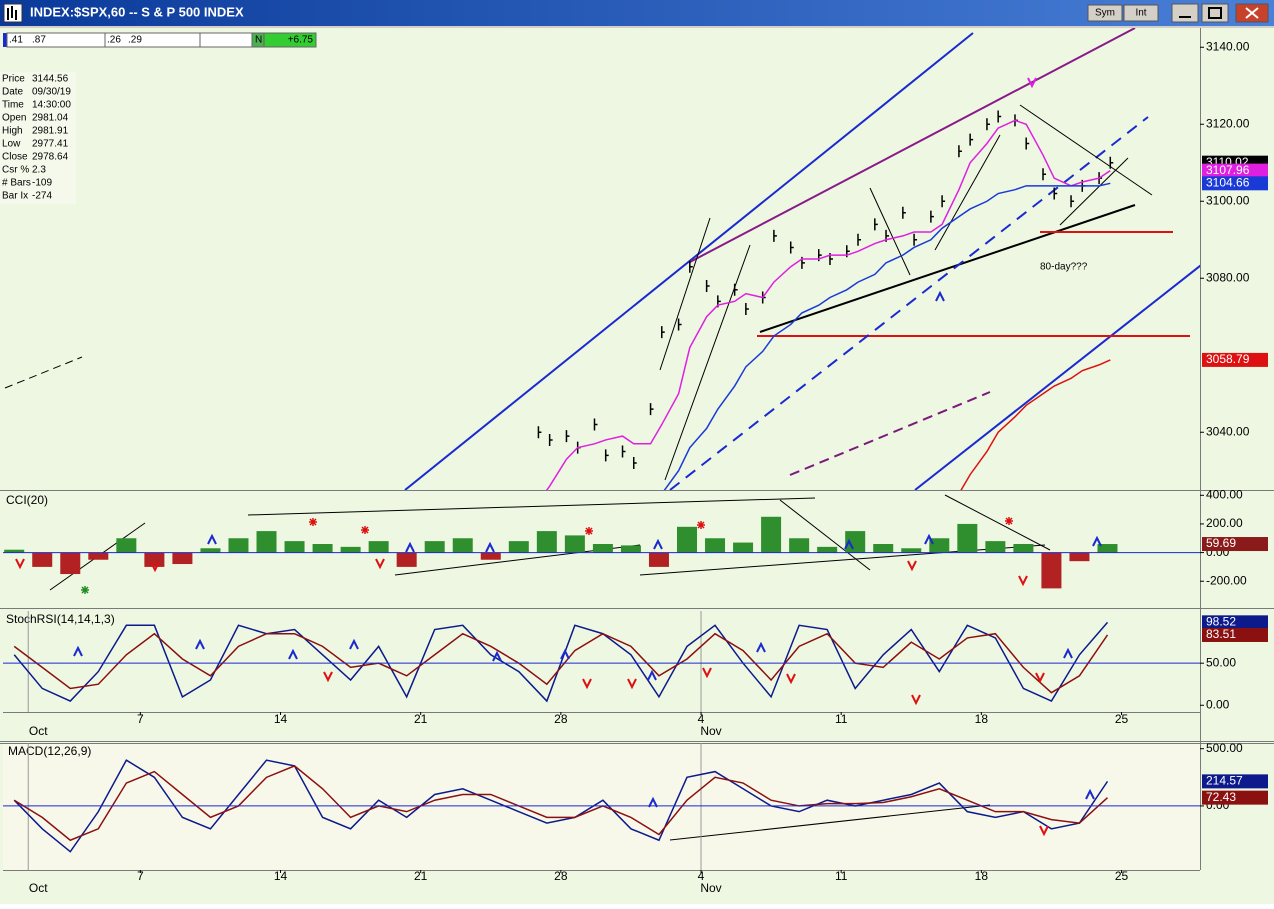  I want to click on y-tick-label: 0.00, so click(1218, 704).